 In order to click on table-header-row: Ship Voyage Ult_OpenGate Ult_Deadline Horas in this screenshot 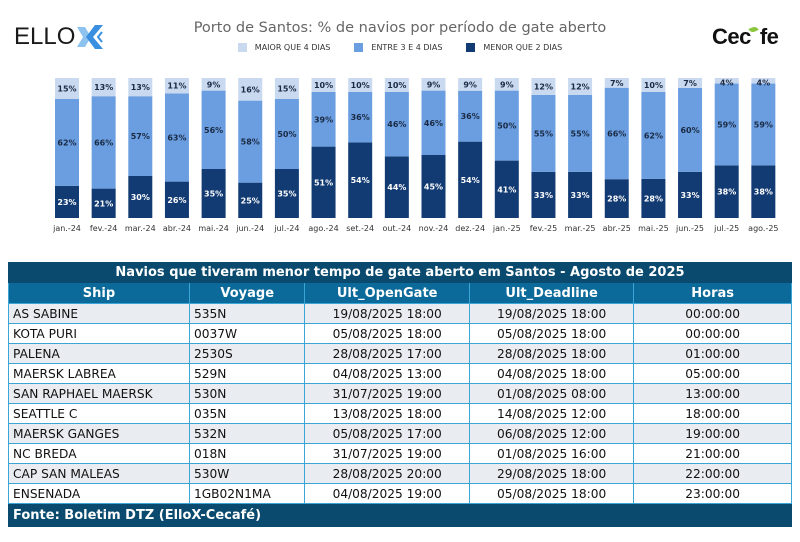, I will do `click(400, 293)`.